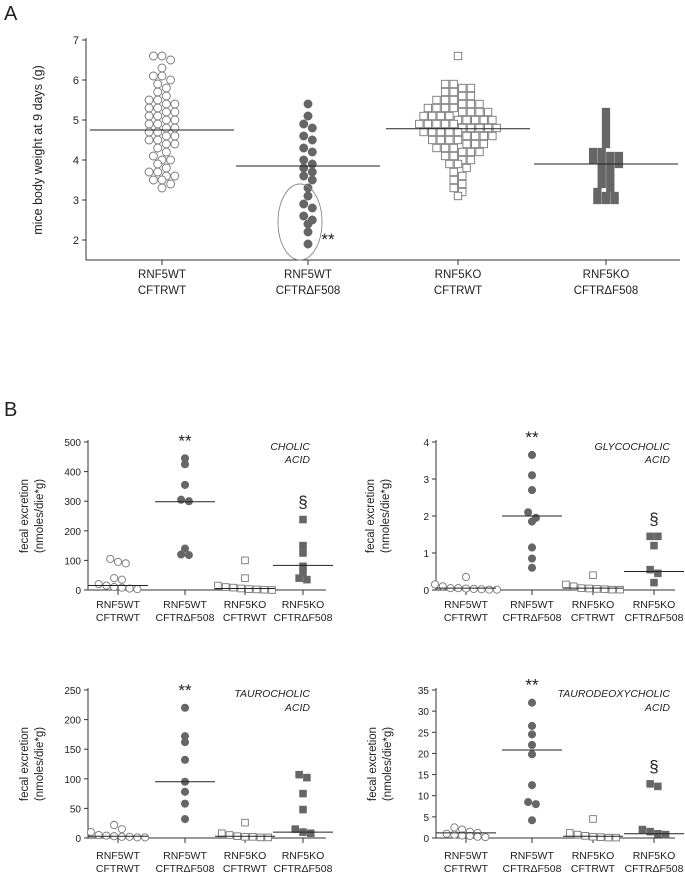 The image size is (685, 875). What do you see at coordinates (72, 443) in the screenshot?
I see `y-tick-label: 500` at bounding box center [72, 443].